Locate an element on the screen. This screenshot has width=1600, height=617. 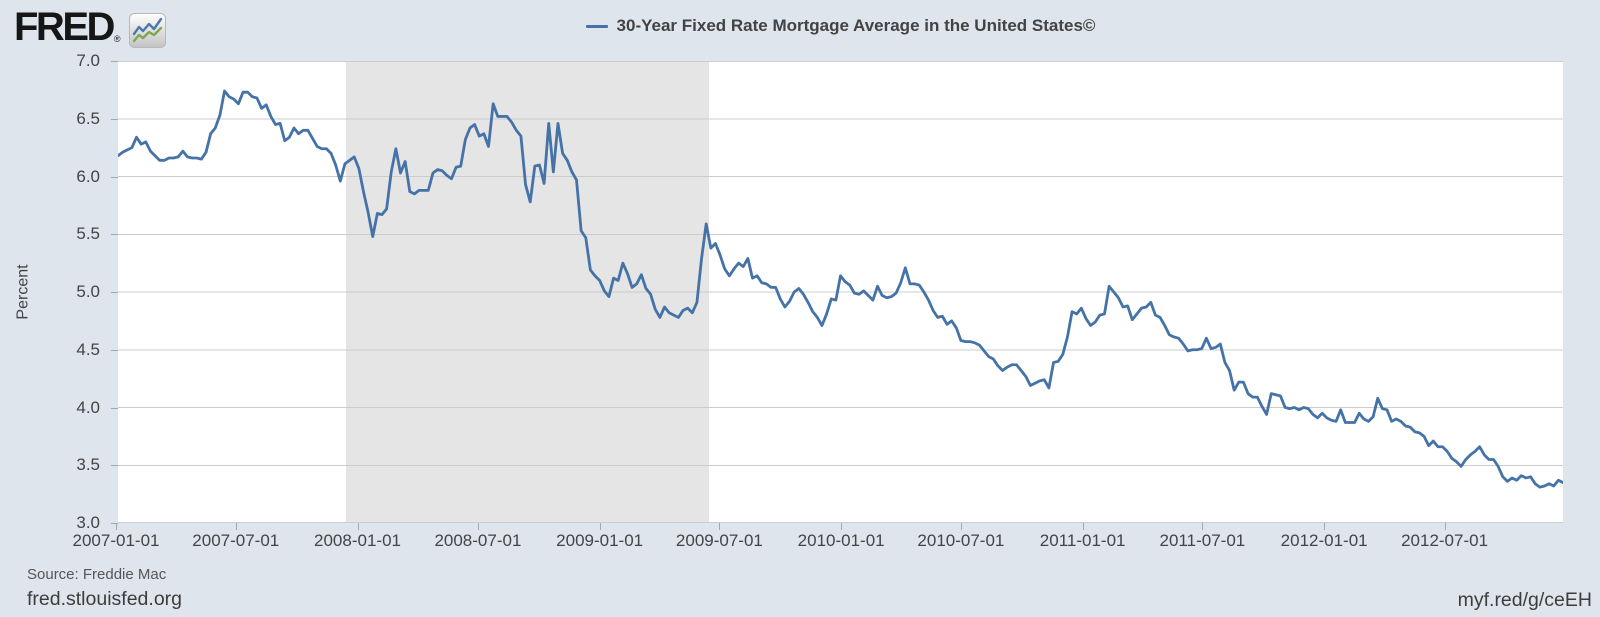
y-tick-label: 4.0 is located at coordinates (88, 407).